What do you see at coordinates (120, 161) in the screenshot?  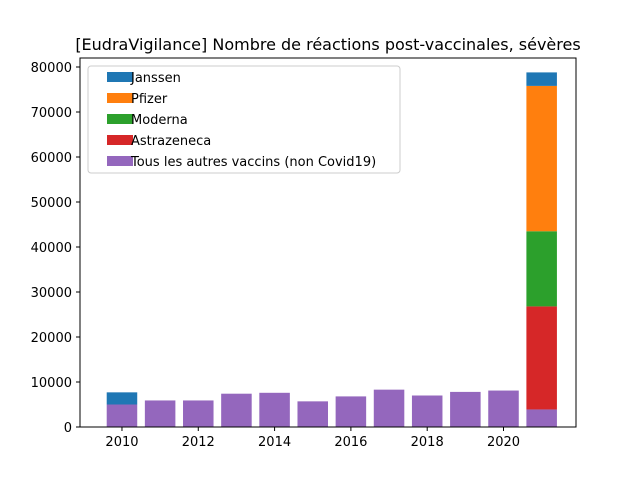 I see `legend-swatch-tous-les-autres-vaccins-non-covid19` at bounding box center [120, 161].